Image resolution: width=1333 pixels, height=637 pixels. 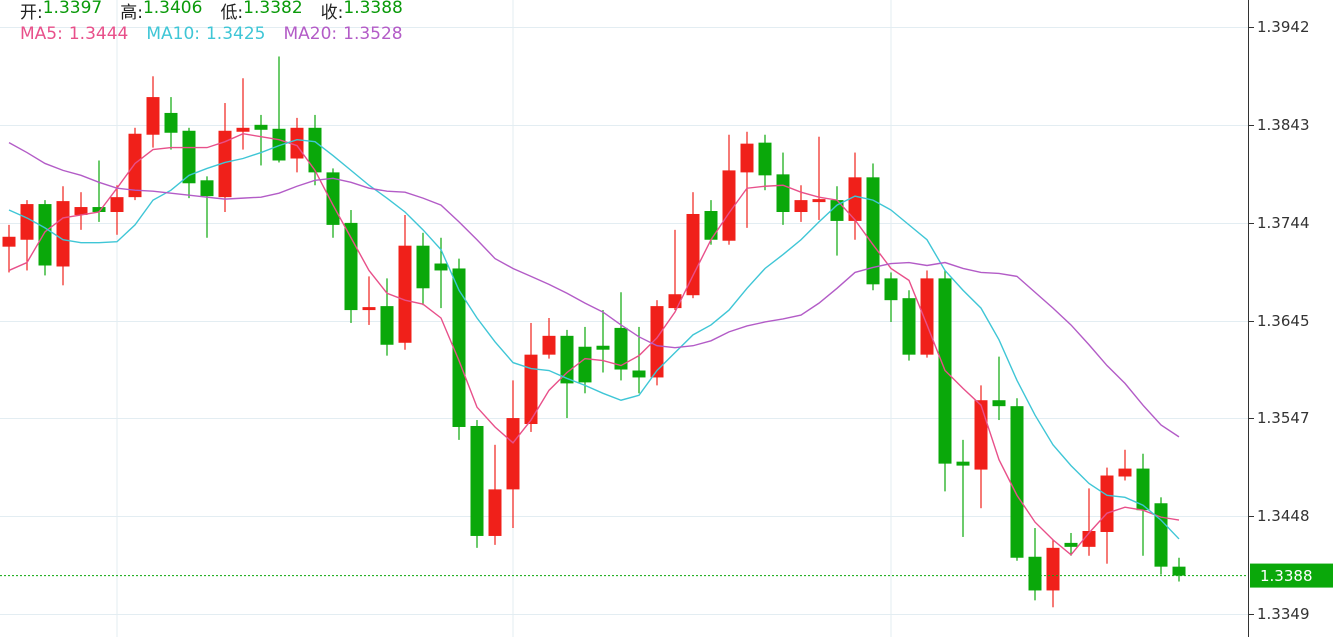 What do you see at coordinates (235, 34) in the screenshot?
I see `value: 1.3425` at bounding box center [235, 34].